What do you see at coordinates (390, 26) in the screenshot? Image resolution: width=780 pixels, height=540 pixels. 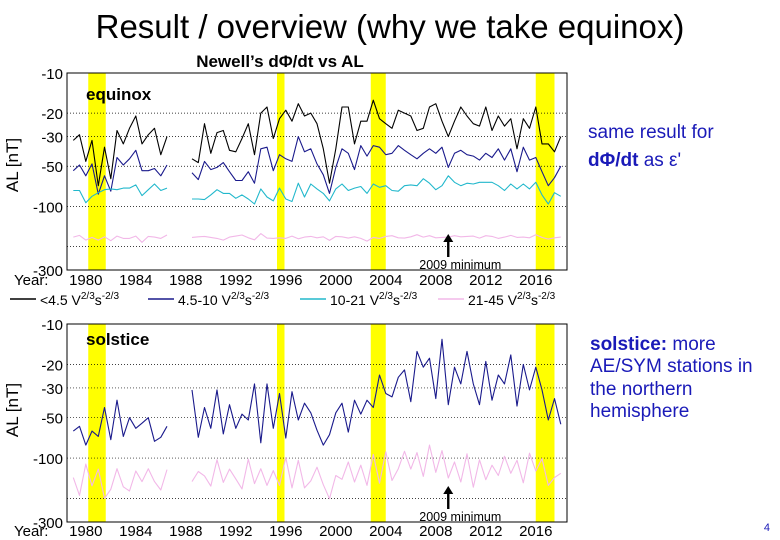 I see `slide-title: Result / overview (why we take equinox)` at bounding box center [390, 26].